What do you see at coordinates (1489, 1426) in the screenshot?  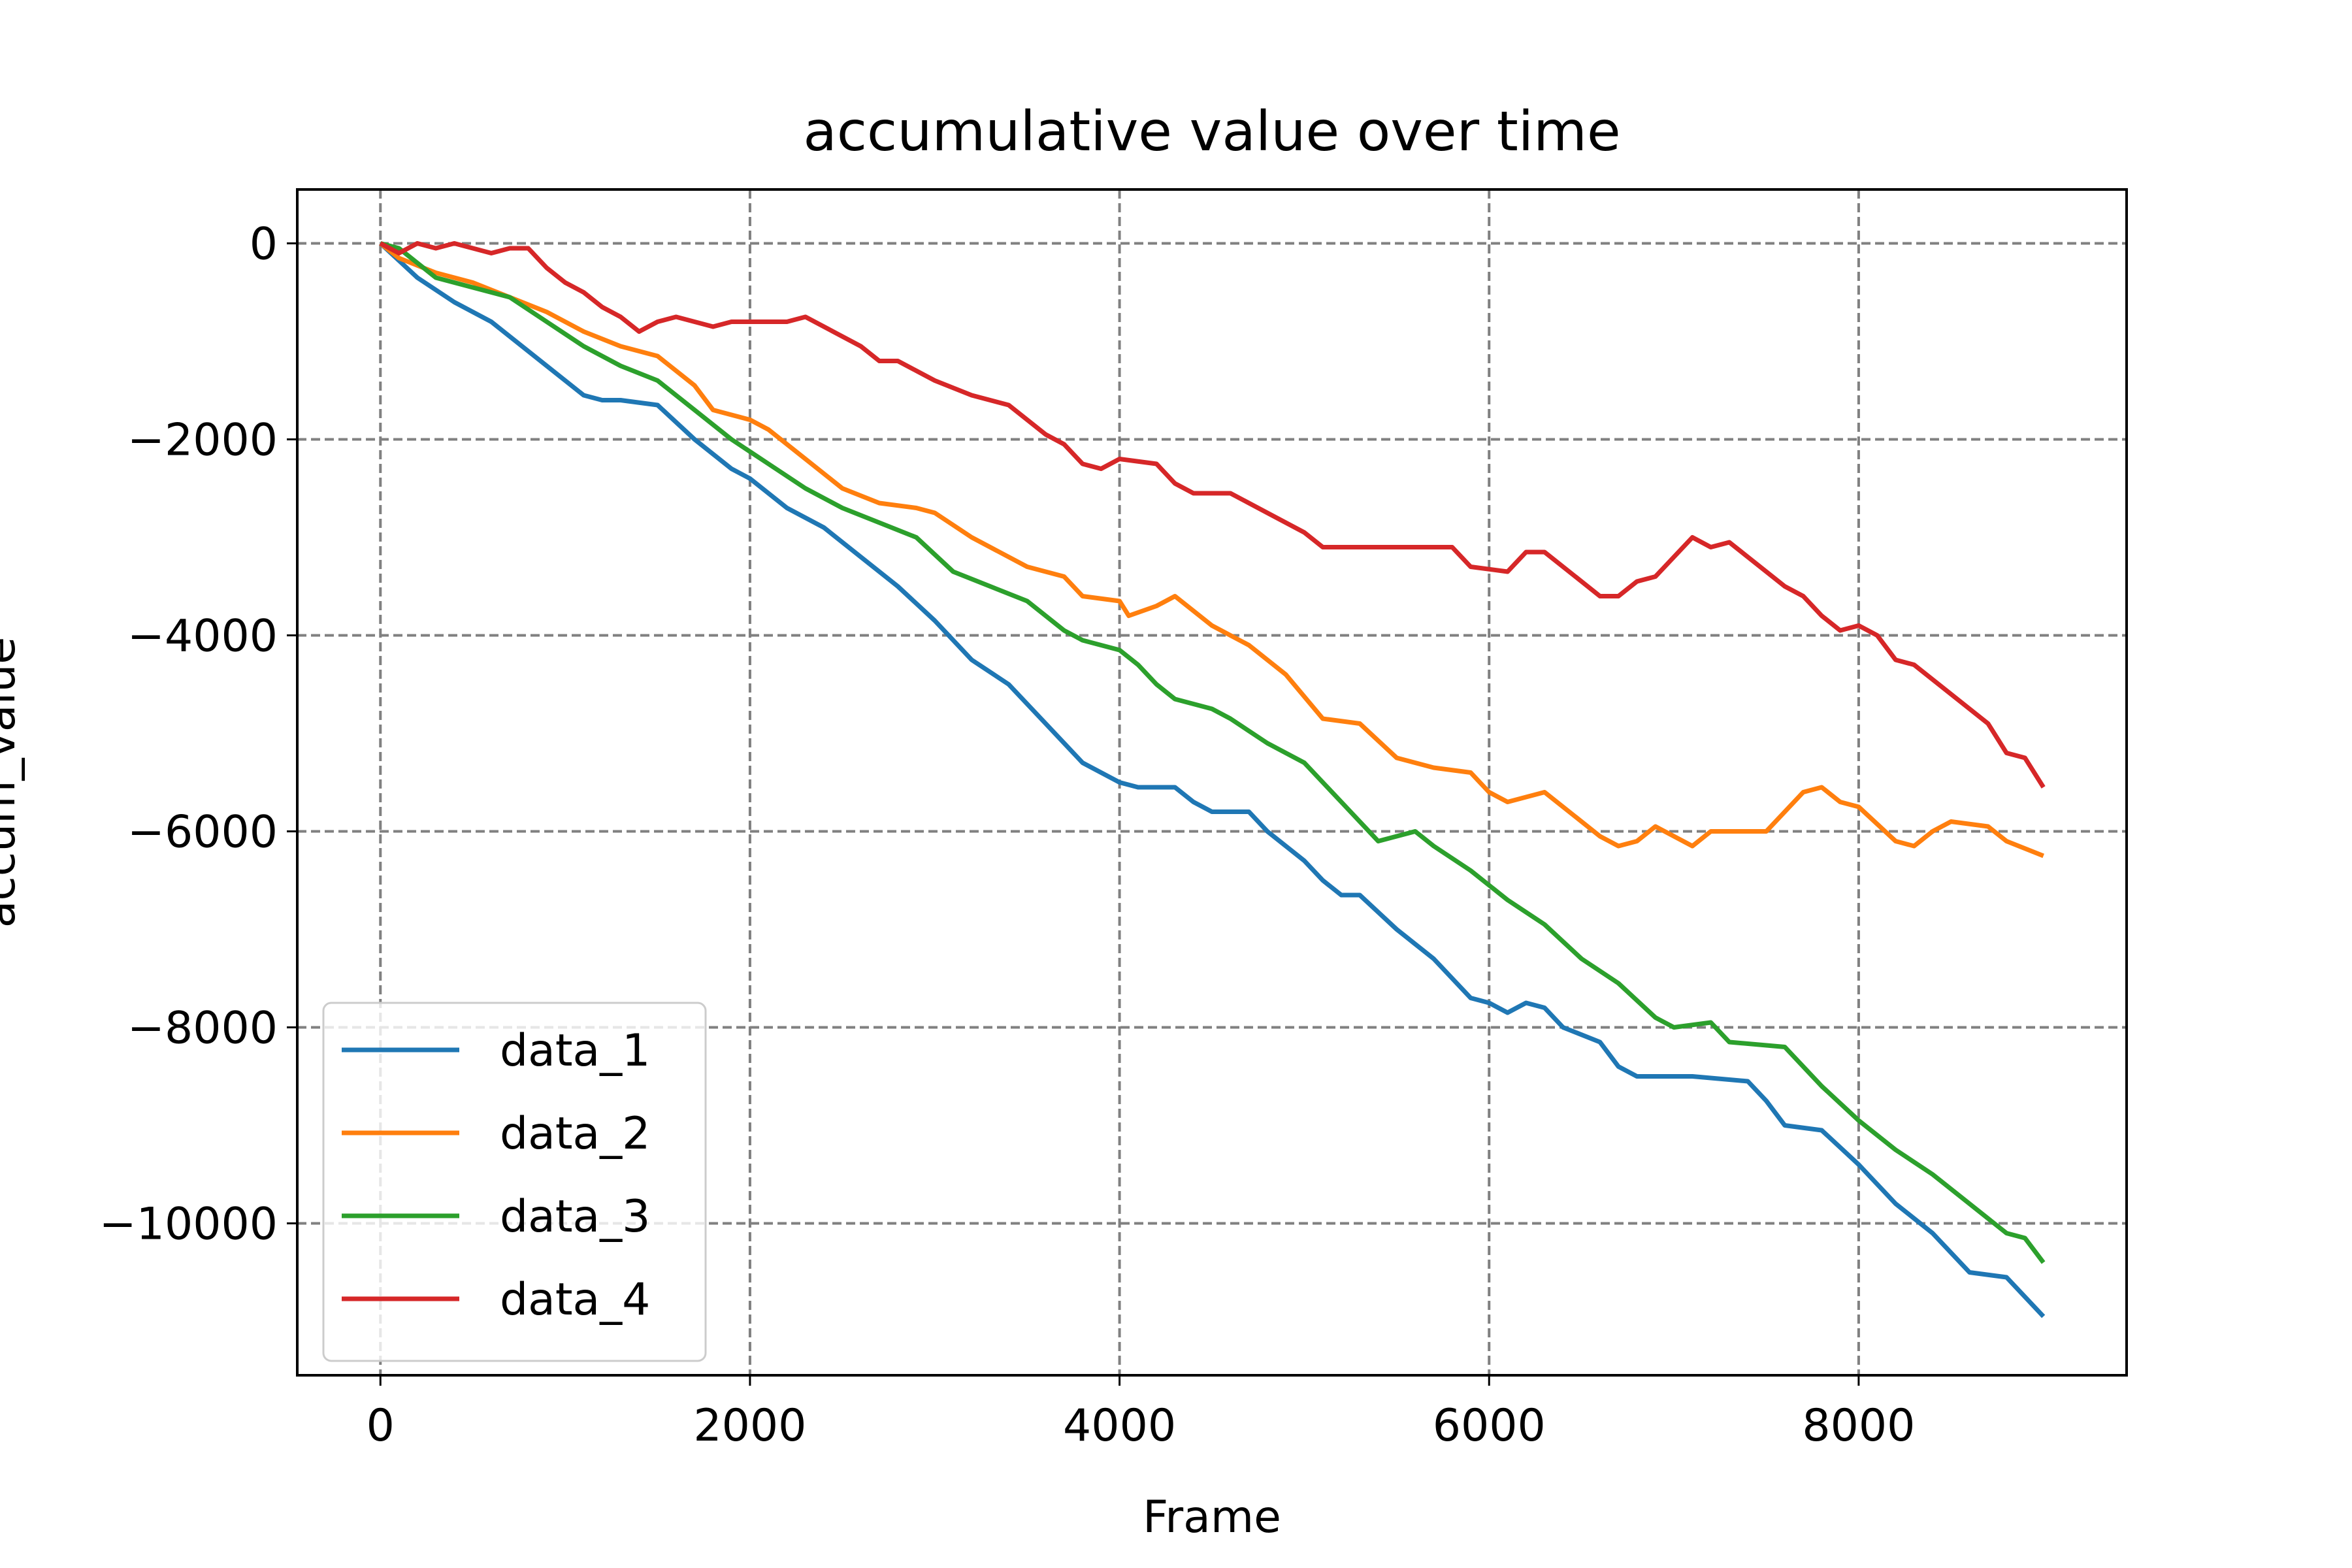 I see `x-tick-label: 6000` at bounding box center [1489, 1426].